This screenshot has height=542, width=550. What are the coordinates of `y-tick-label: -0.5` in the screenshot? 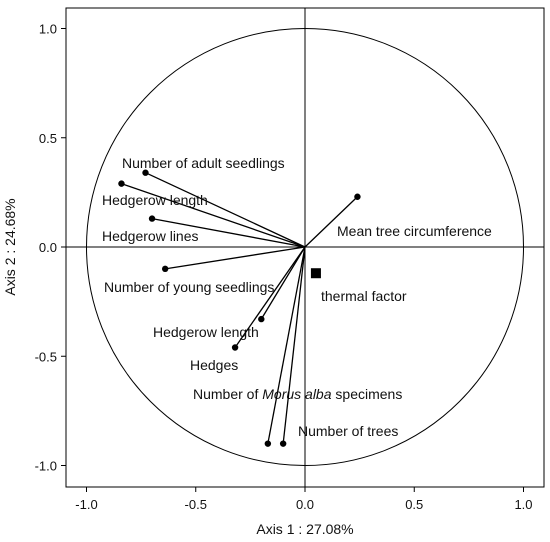 It's located at (46, 356).